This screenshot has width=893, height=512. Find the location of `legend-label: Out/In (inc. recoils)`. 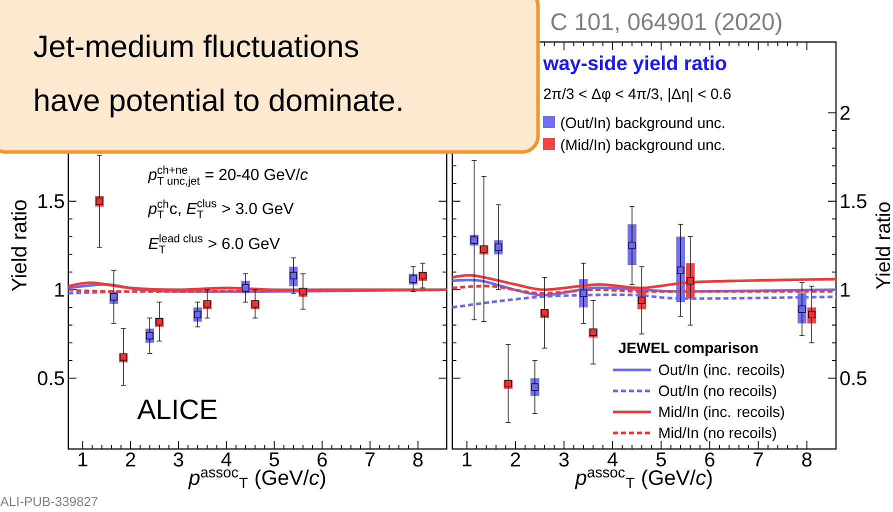

legend-label: Out/In (inc. recoils) is located at coordinates (721, 371).